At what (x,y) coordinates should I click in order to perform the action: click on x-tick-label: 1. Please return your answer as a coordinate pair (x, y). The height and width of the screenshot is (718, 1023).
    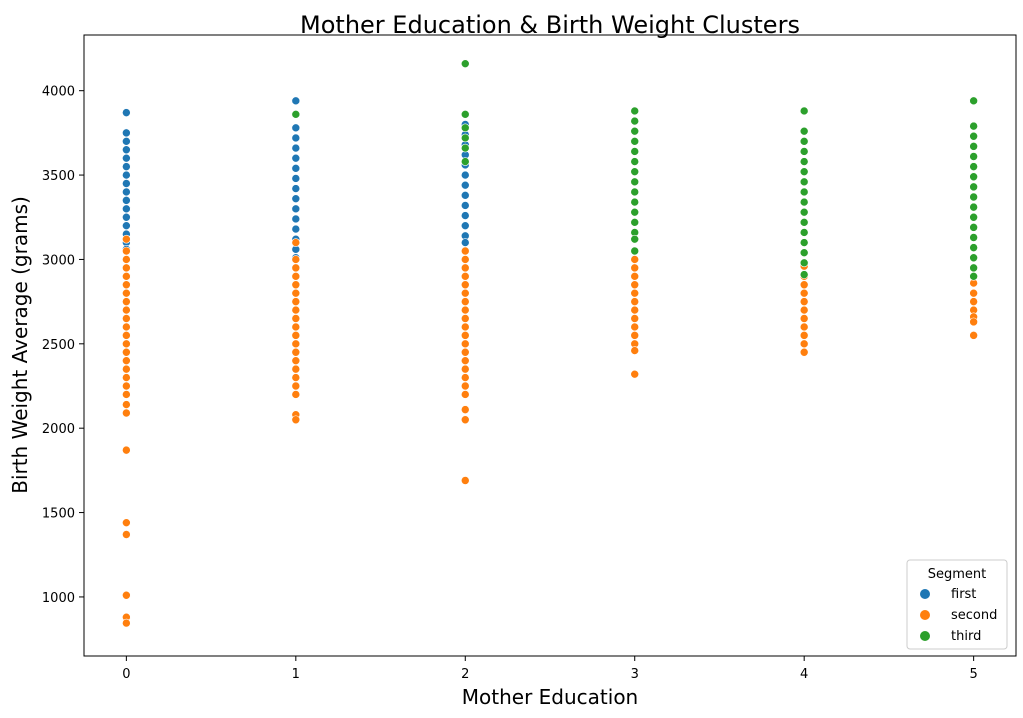
    Looking at the image, I should click on (296, 674).